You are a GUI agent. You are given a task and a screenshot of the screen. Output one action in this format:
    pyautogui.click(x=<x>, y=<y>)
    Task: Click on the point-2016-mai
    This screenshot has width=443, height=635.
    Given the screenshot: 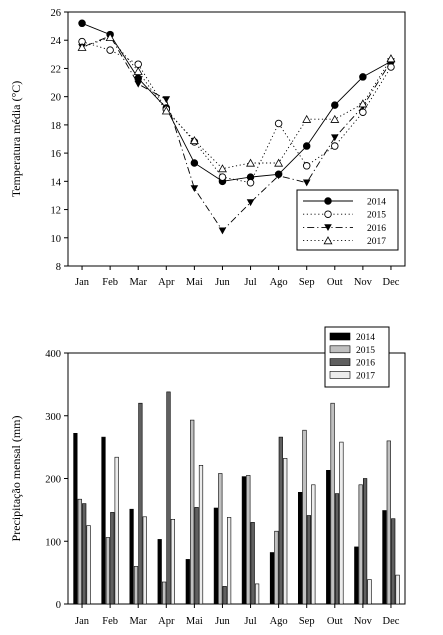 What is the action you would take?
    pyautogui.click(x=194, y=188)
    